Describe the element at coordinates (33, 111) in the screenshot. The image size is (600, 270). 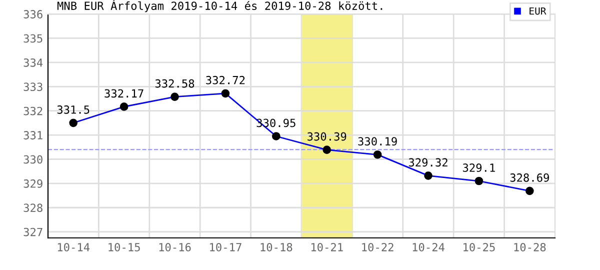
I see `y-tick-label: 332` at that location.